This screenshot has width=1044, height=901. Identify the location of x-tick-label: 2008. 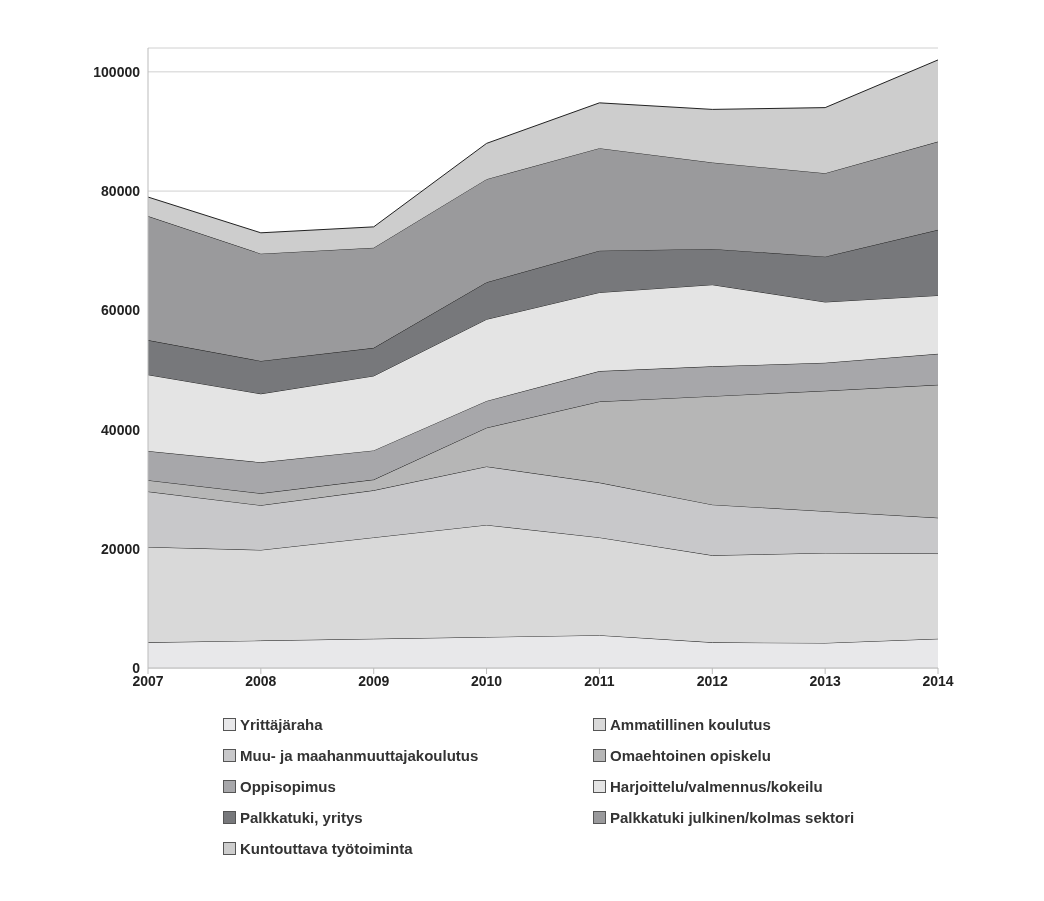
(261, 680).